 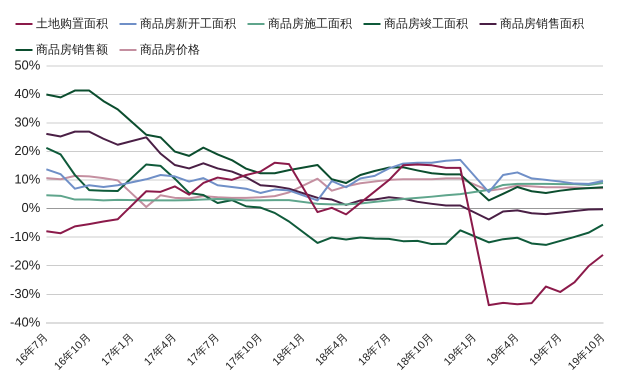 I want to click on legend-label: 商品房价格, so click(x=170, y=49).